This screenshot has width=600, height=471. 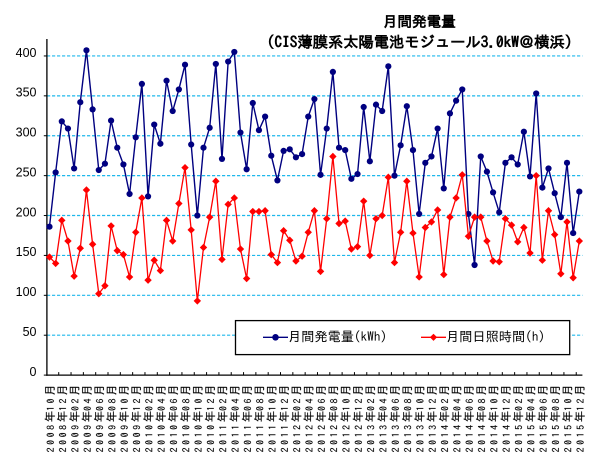 I want to click on svg-text: 100, so click(x=26, y=292).